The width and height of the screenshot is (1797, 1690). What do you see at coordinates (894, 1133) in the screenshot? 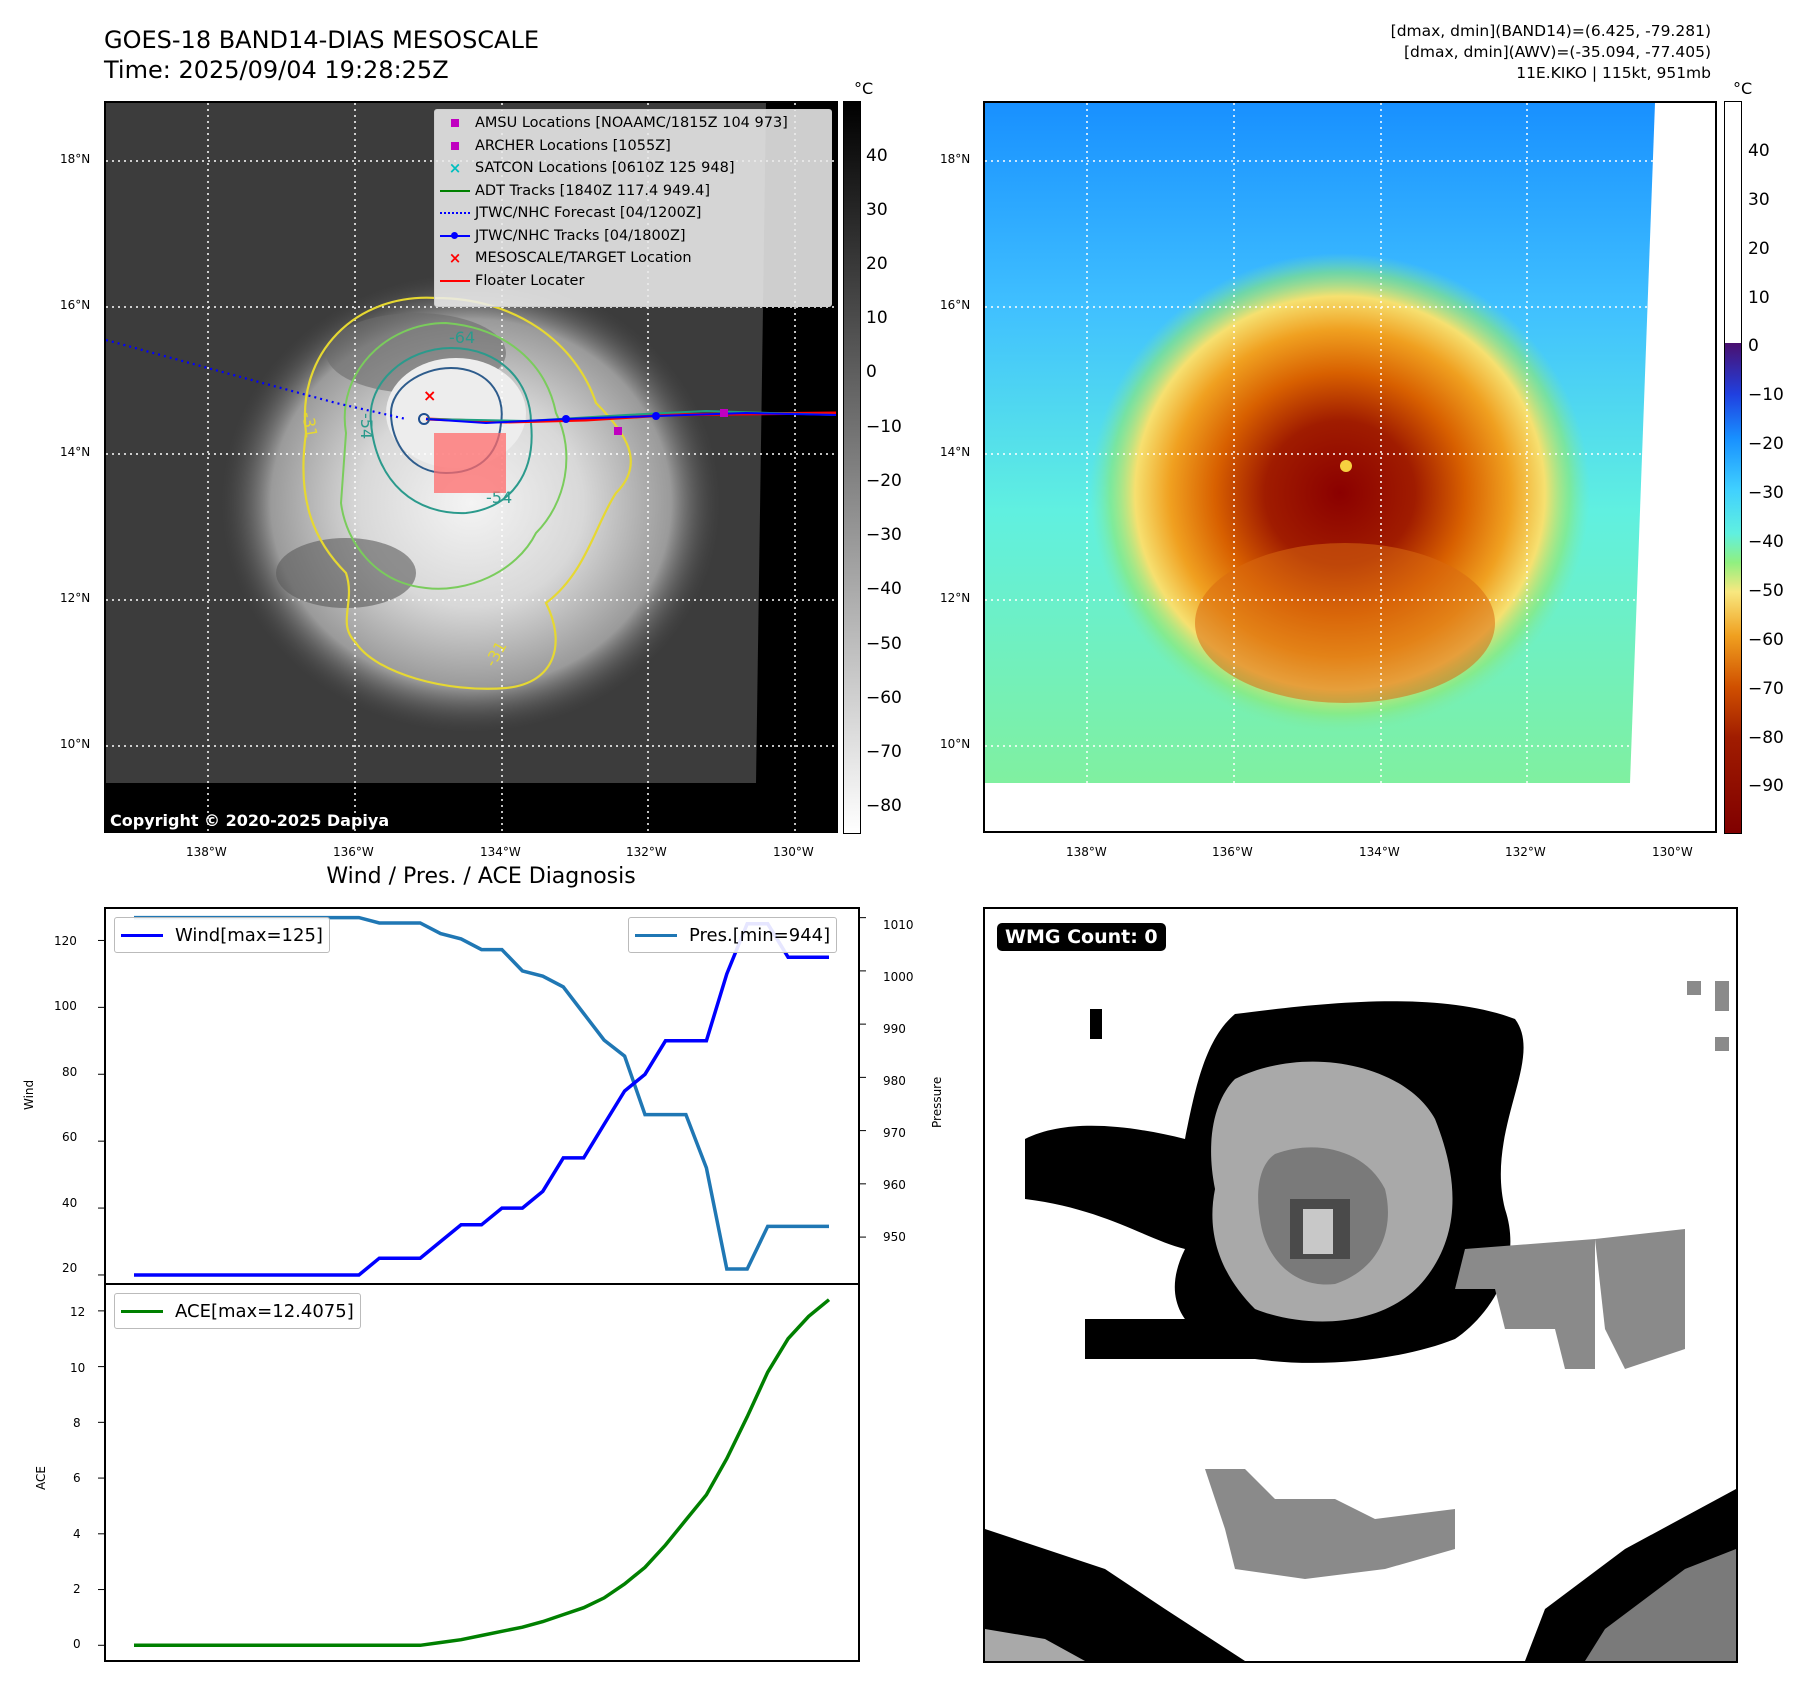
I see `pressure-tick: 970` at bounding box center [894, 1133].